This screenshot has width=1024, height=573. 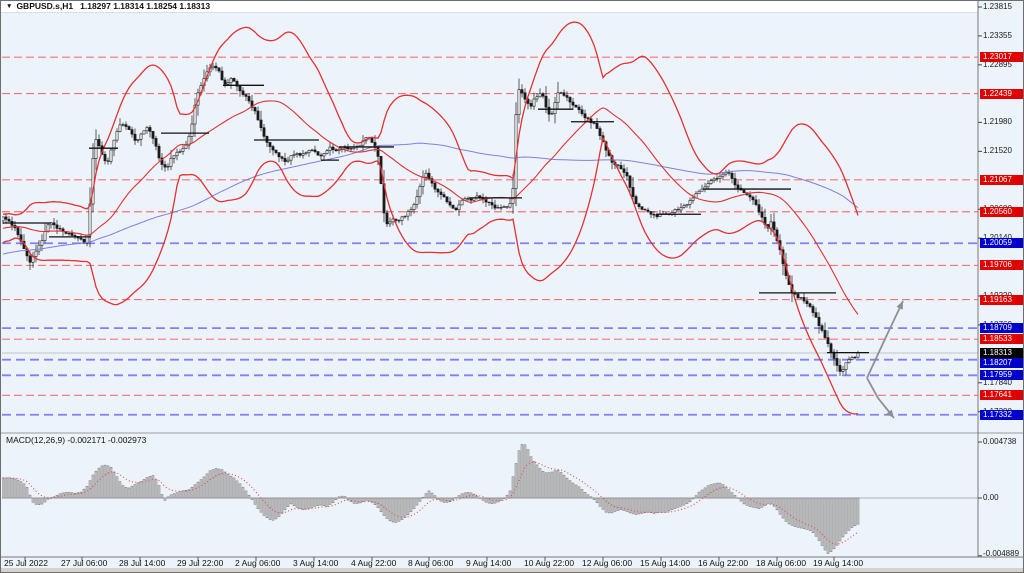 What do you see at coordinates (76, 440) in the screenshot?
I see `macd-indicator-label: MACD(12,26,9) -0.002171 -0.002973` at bounding box center [76, 440].